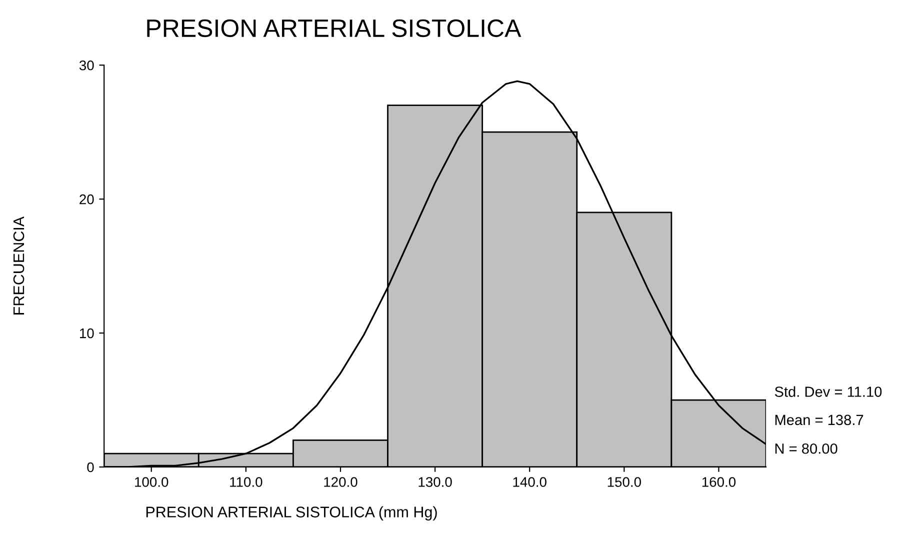 The height and width of the screenshot is (552, 913). I want to click on text: Std. Dev = 11.10, so click(828, 391).